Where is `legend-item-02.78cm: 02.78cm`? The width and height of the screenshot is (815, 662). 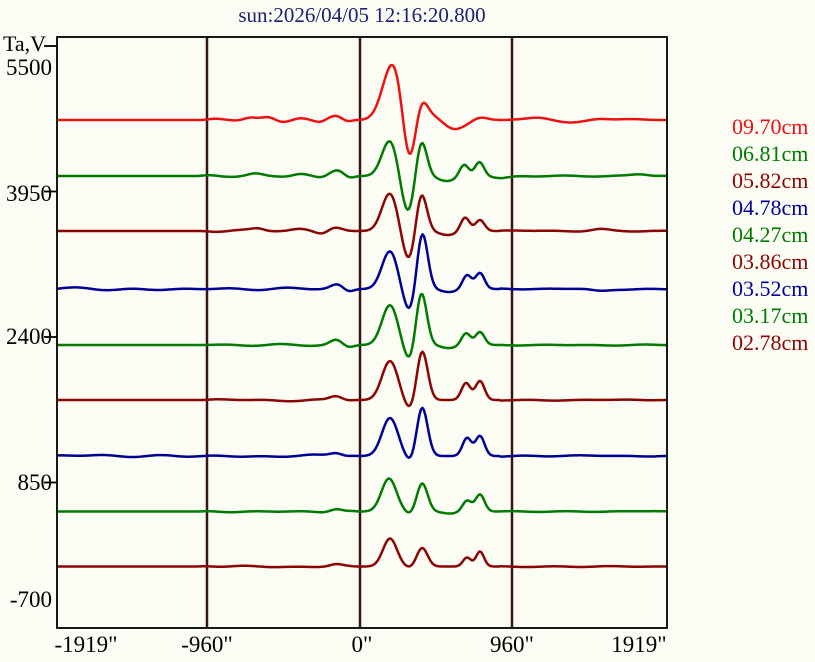 legend-item-02.78cm: 02.78cm is located at coordinates (770, 342).